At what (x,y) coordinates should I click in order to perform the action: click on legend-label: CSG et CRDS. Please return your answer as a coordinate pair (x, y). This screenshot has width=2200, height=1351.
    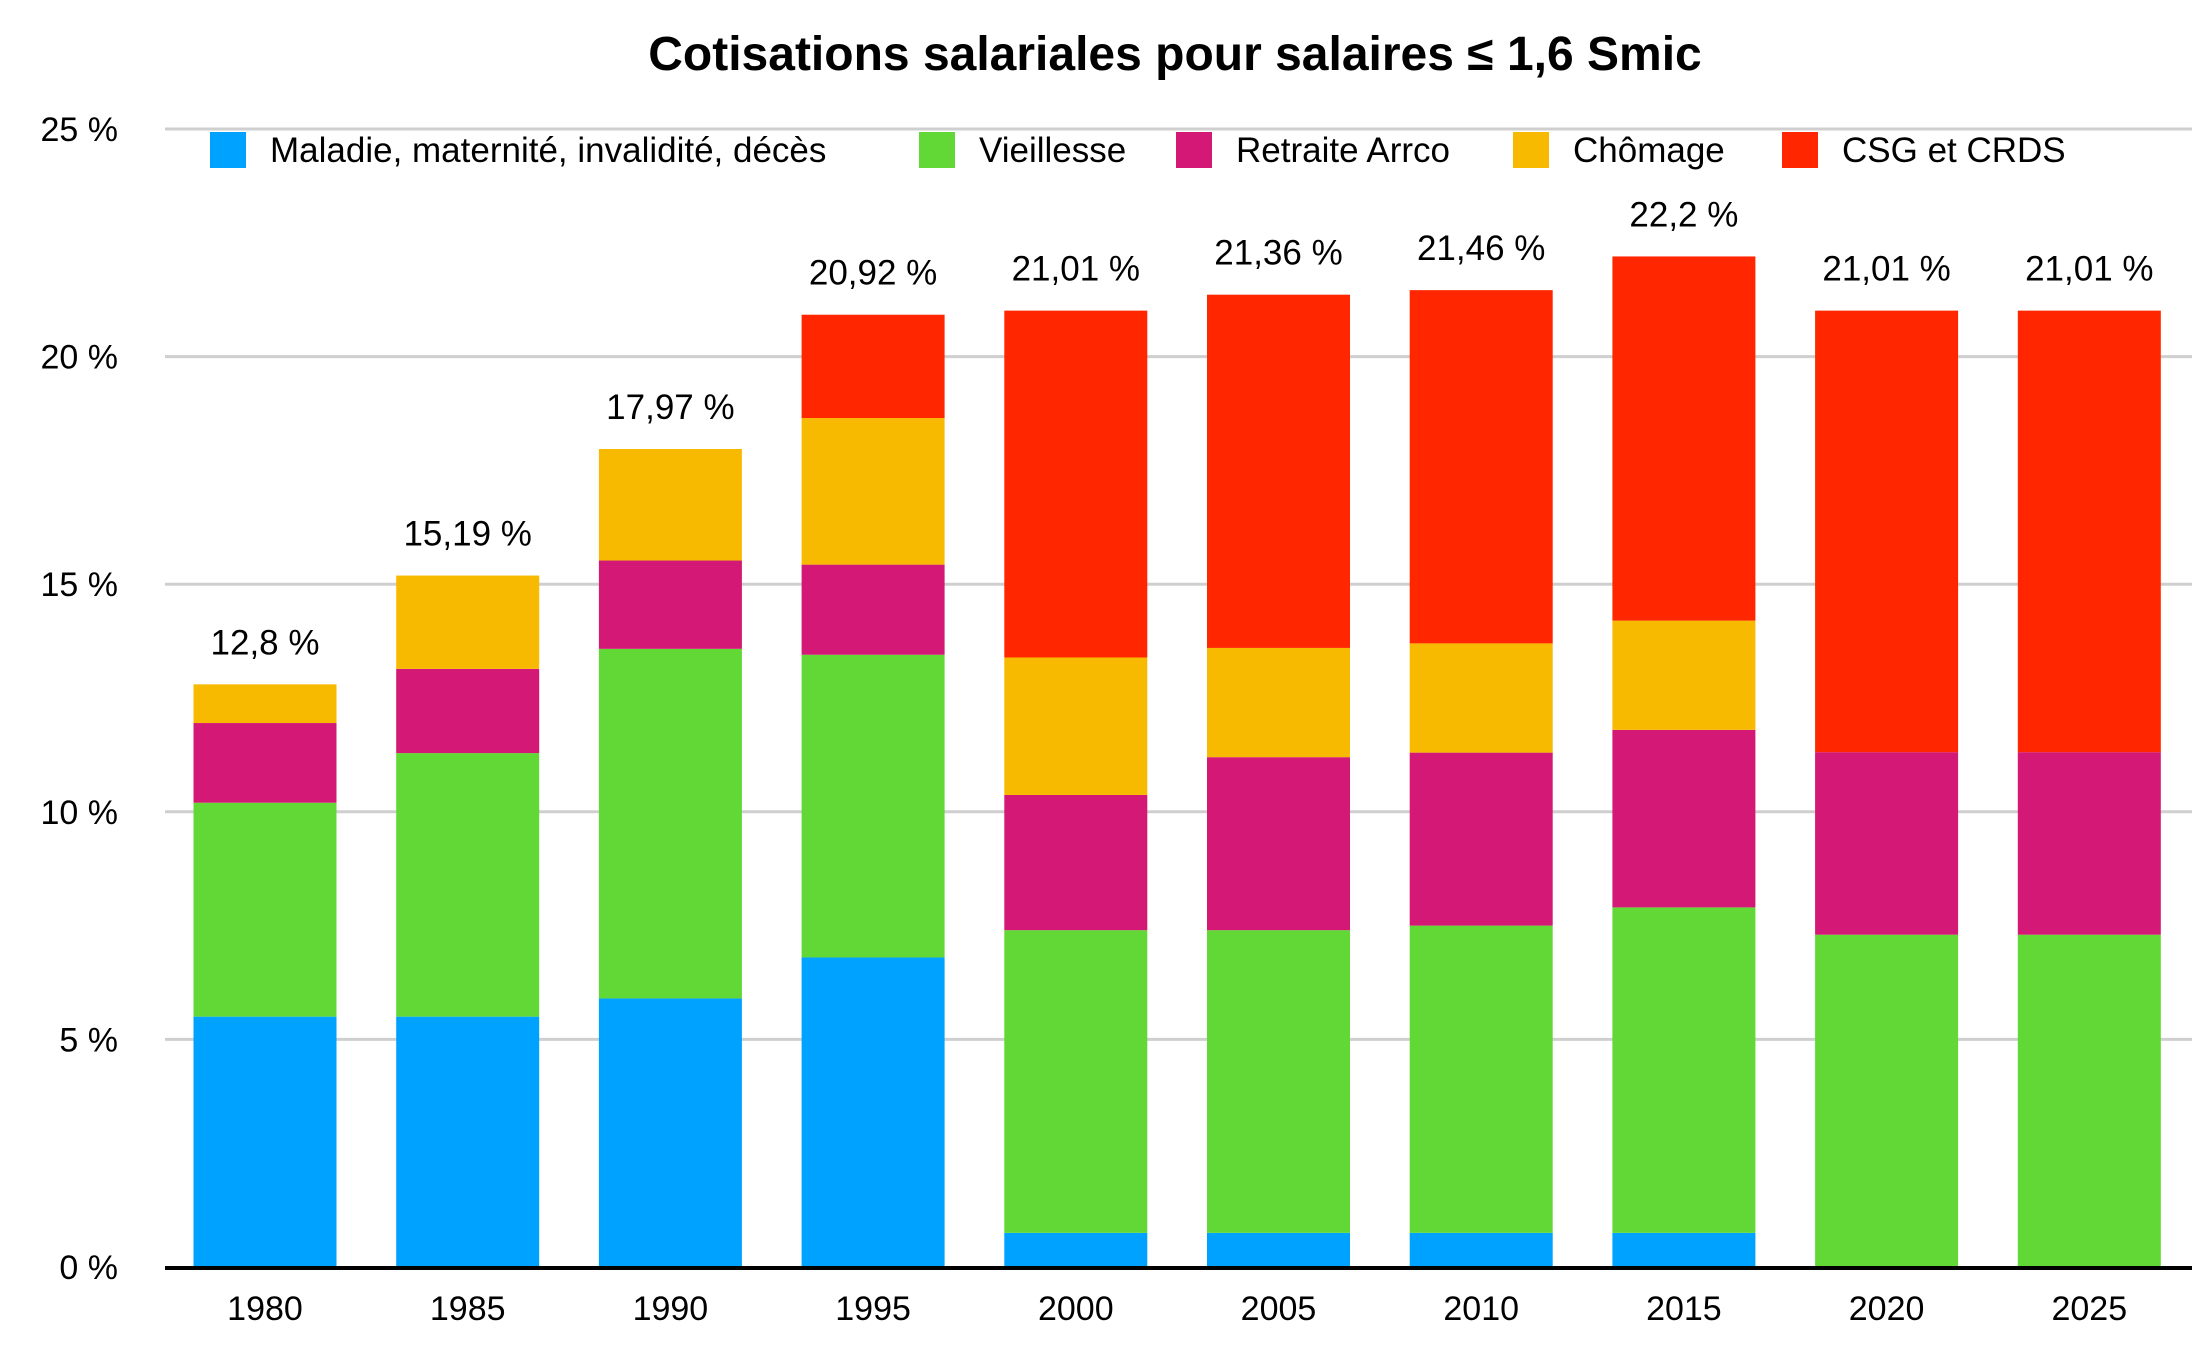
    Looking at the image, I should click on (1954, 150).